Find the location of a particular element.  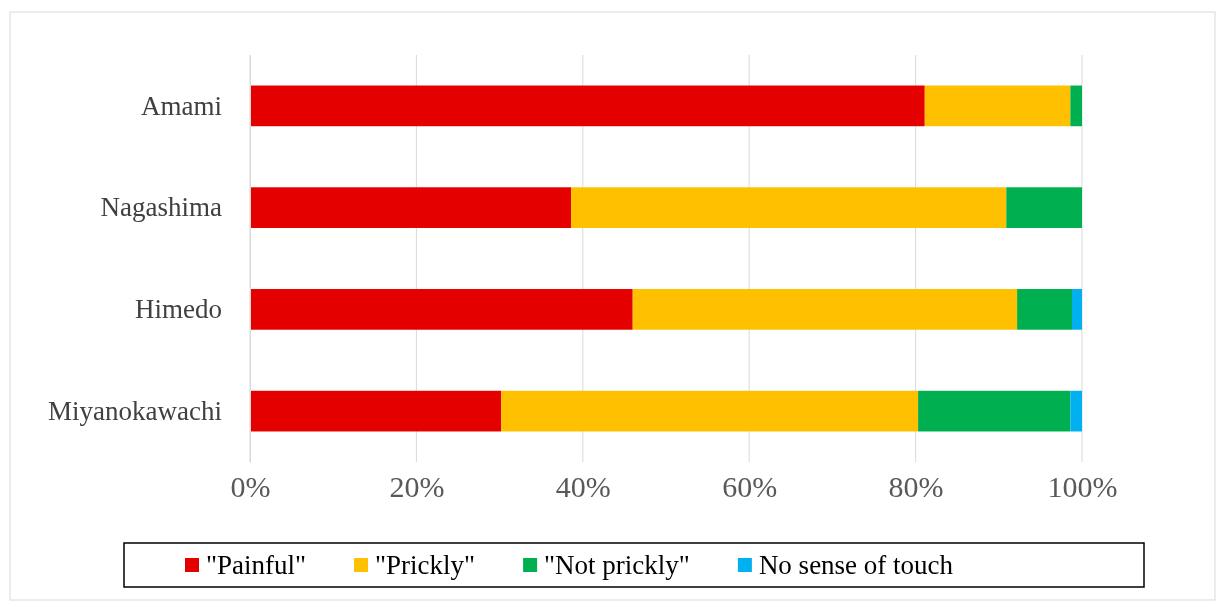

y-tick-label: Himedo is located at coordinates (178, 309).